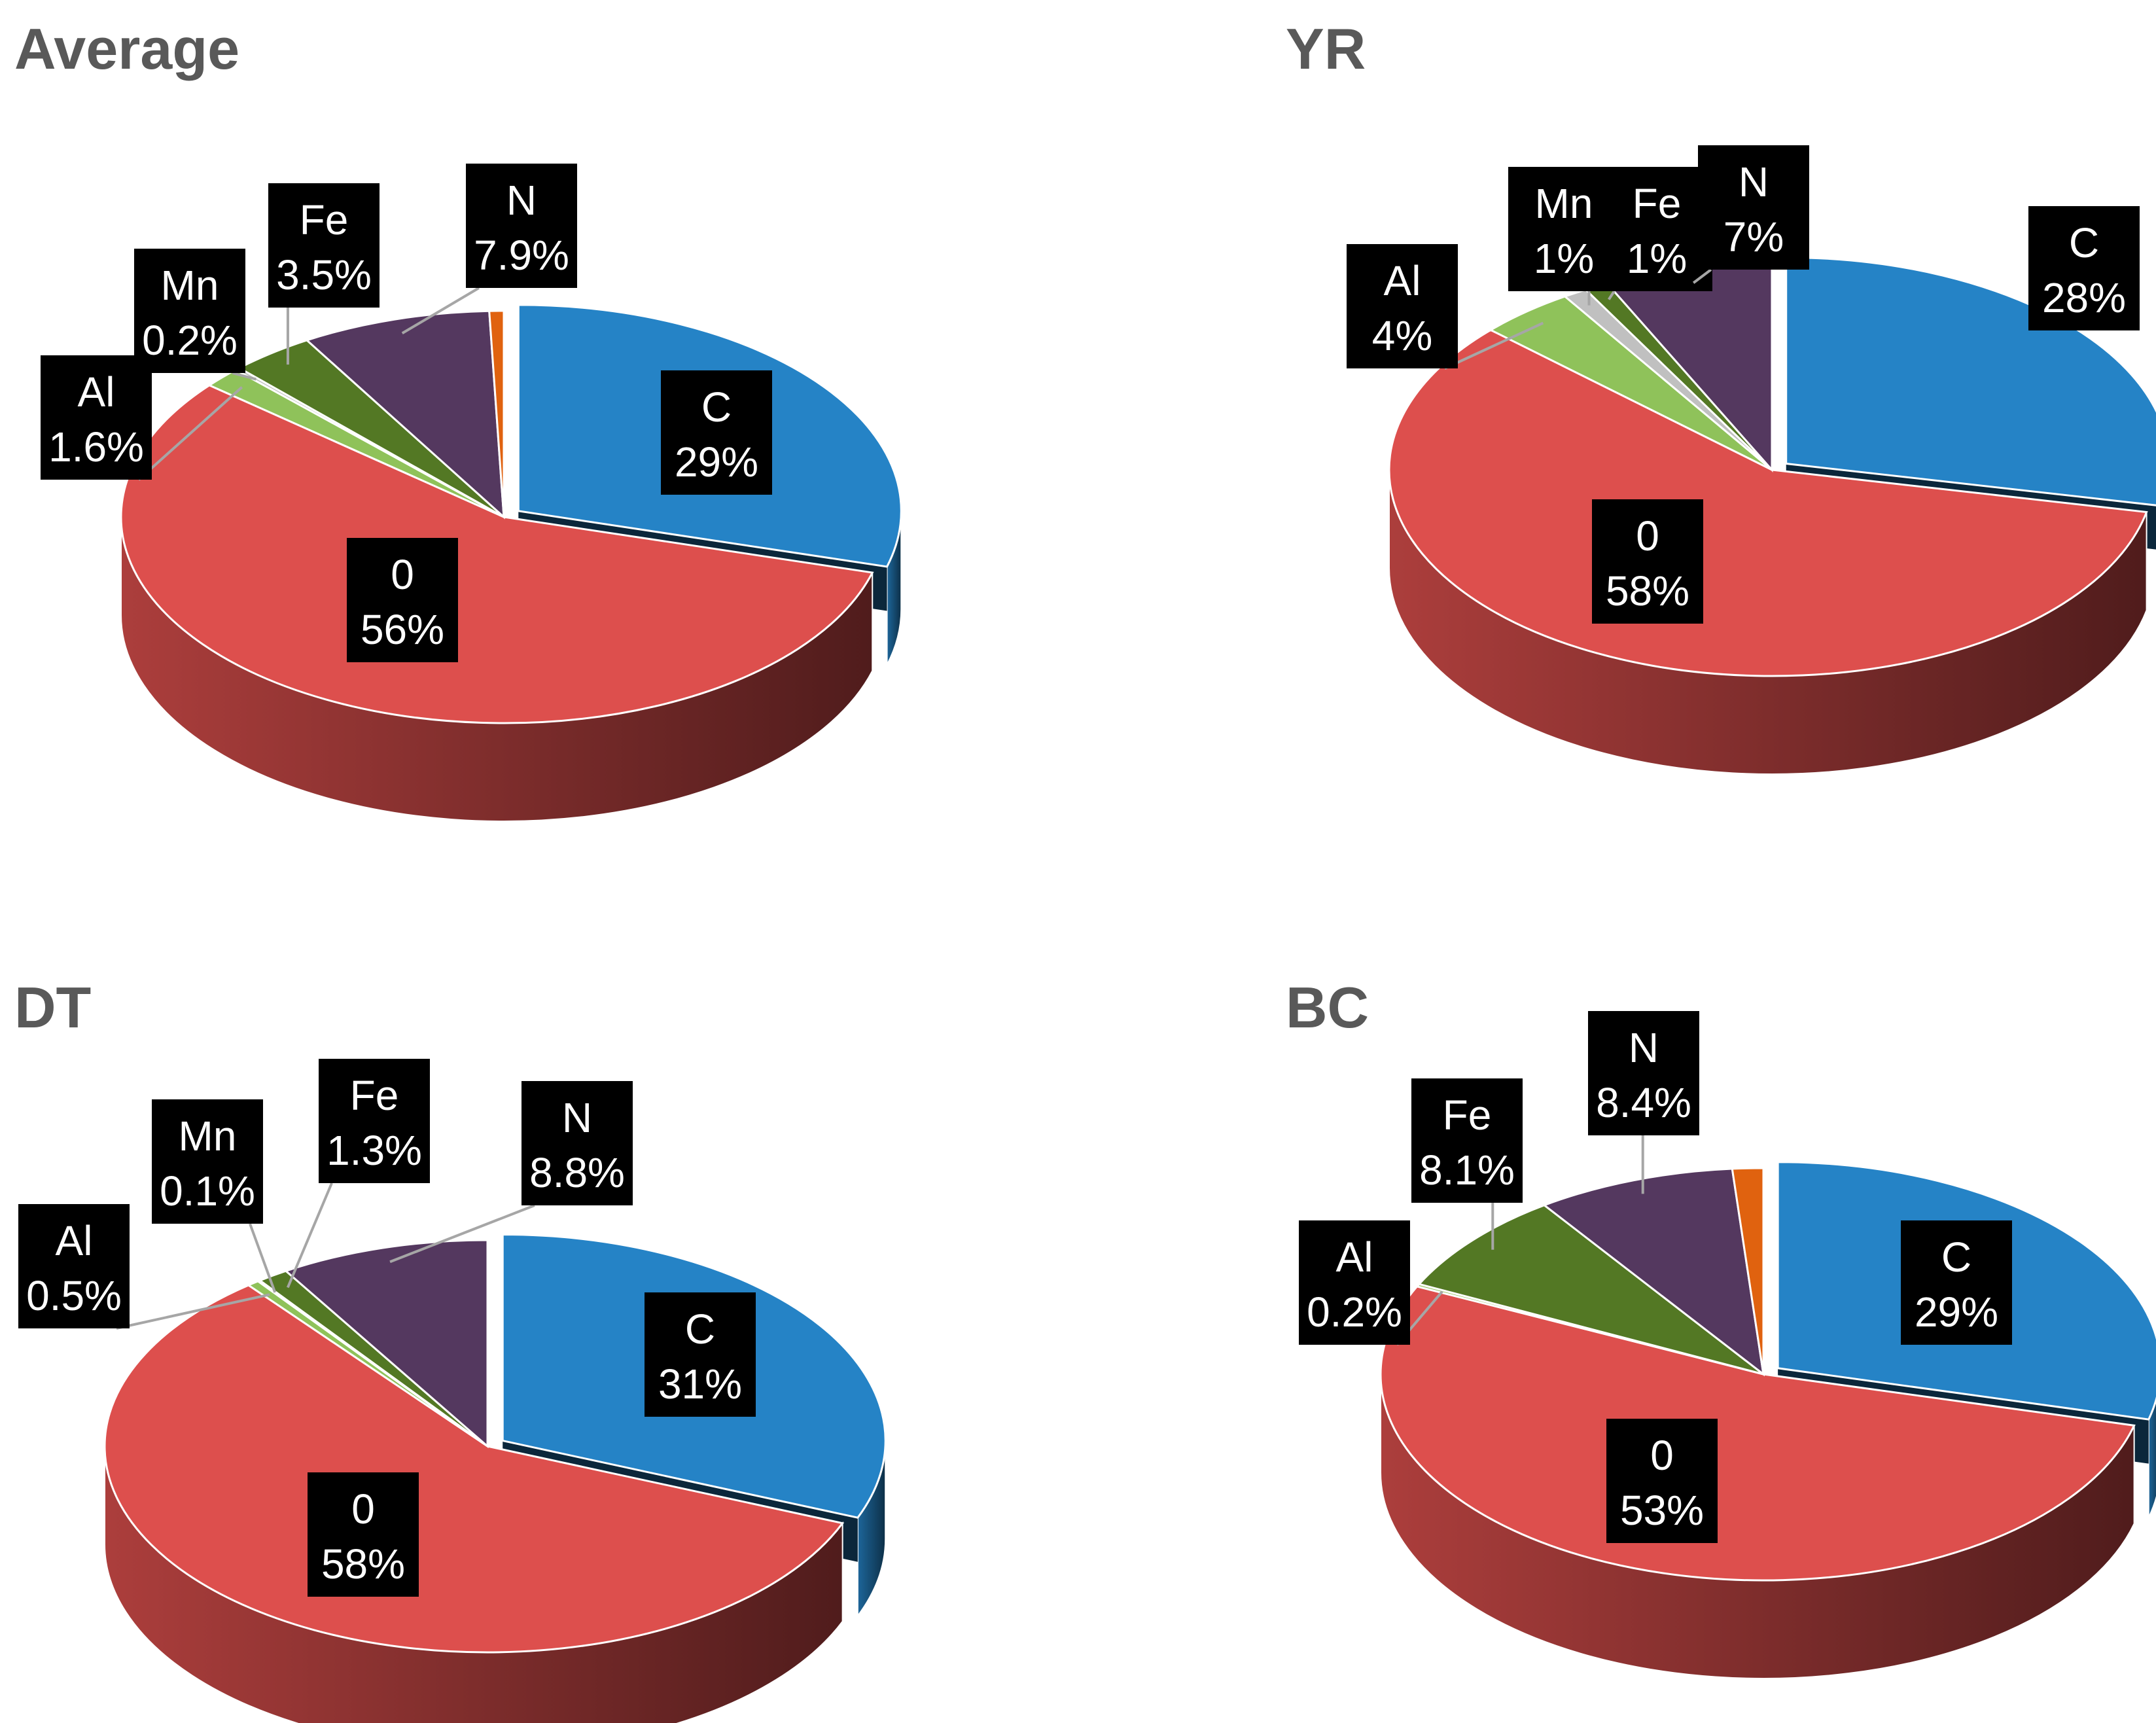 The image size is (2156, 1723). Describe the element at coordinates (363, 1534) in the screenshot. I see `data-label-0: 058%` at that location.